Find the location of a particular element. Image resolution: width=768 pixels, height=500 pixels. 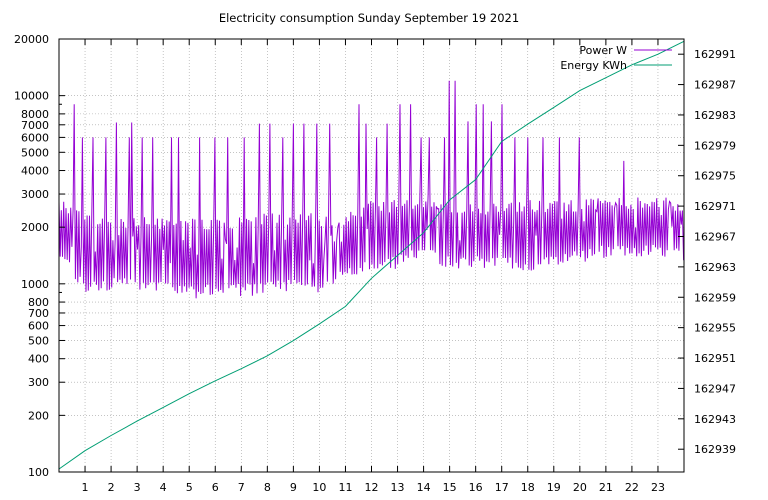

x-tick-label-23: 23 is located at coordinates (658, 487).